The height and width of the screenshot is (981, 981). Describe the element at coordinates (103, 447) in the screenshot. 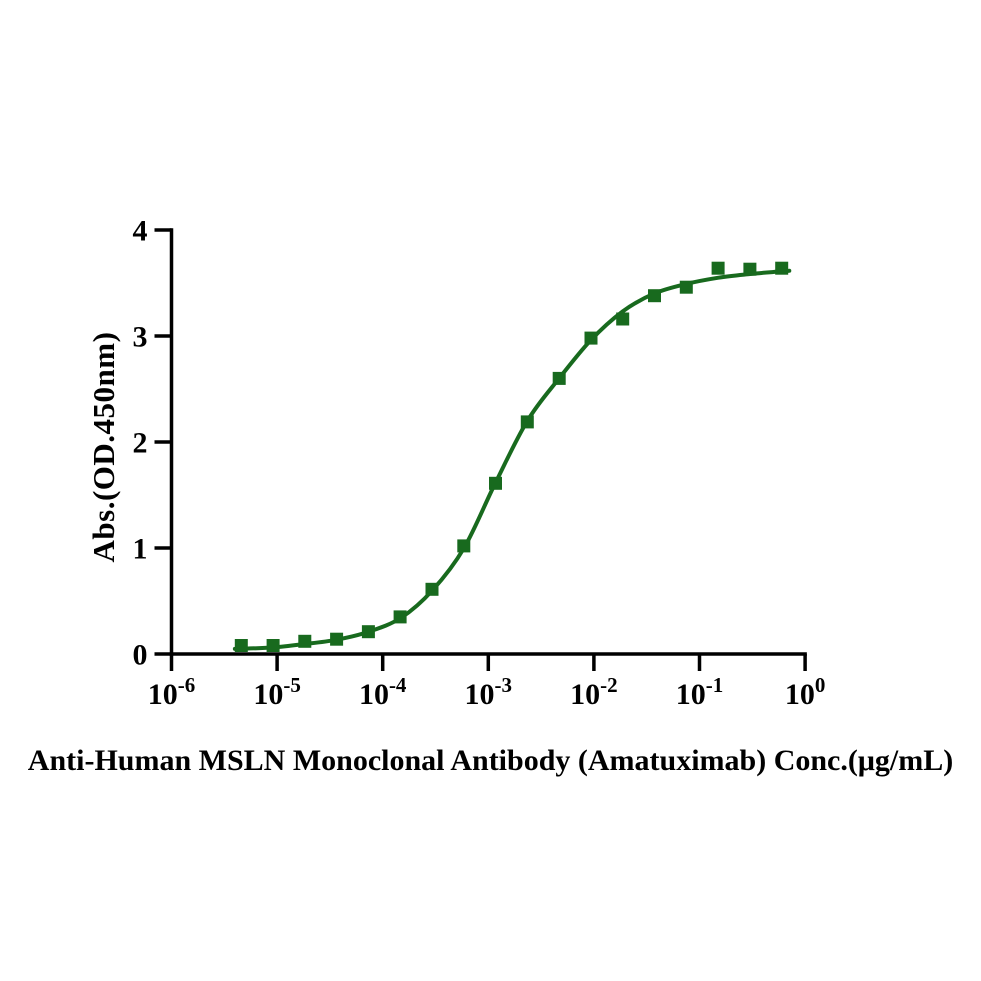

I see `y-axis-title: Abs.(OD.450nm)` at that location.